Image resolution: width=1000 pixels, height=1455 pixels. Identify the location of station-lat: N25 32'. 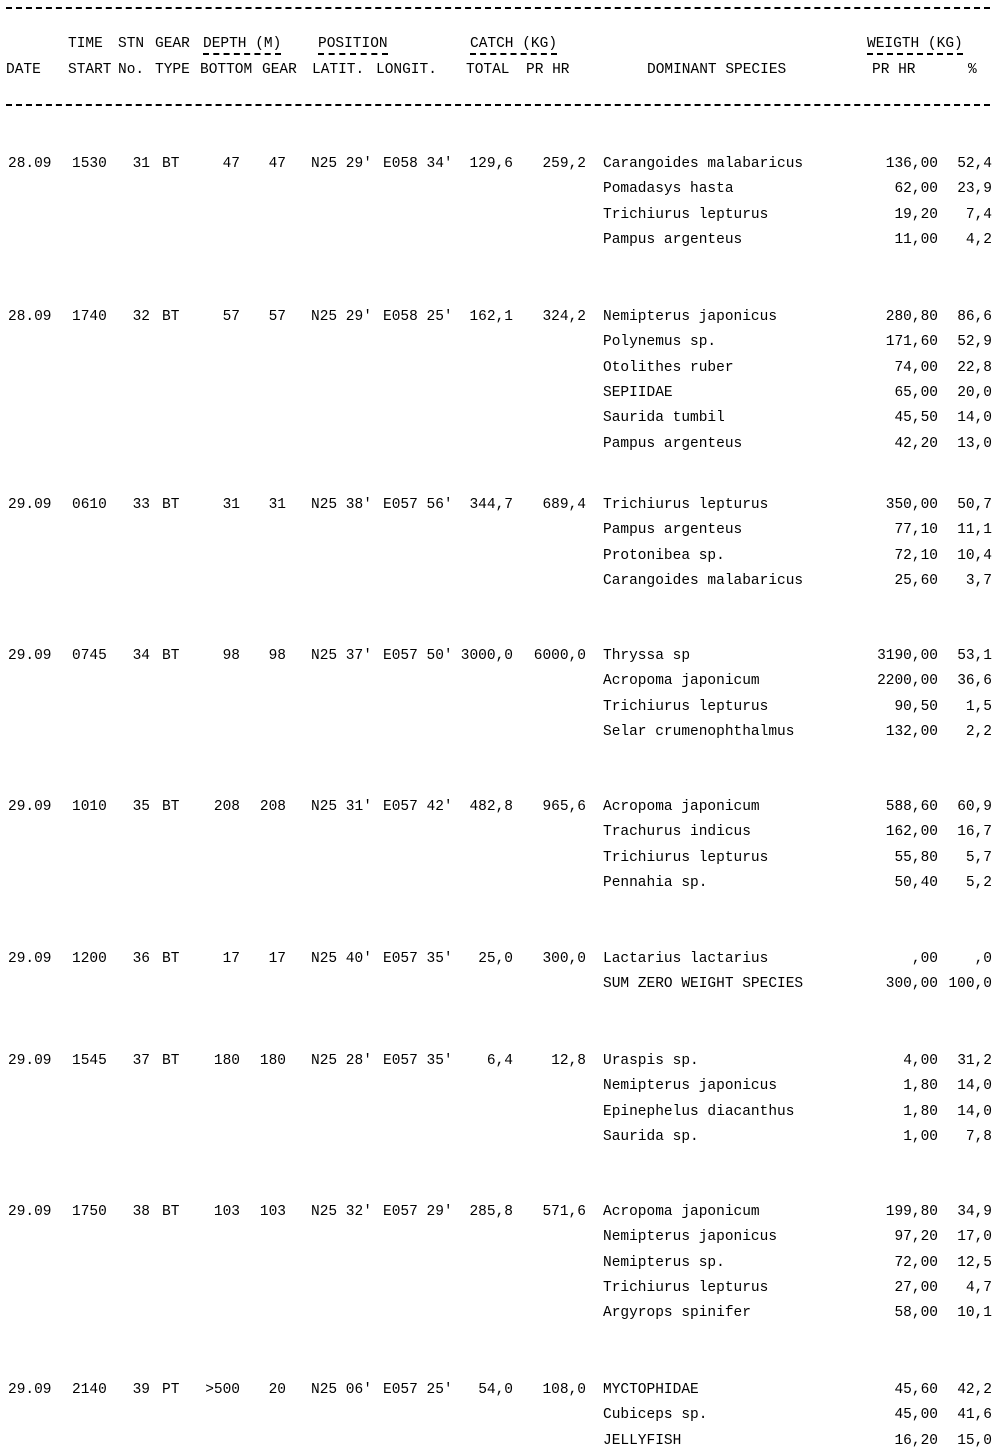
(341, 1212).